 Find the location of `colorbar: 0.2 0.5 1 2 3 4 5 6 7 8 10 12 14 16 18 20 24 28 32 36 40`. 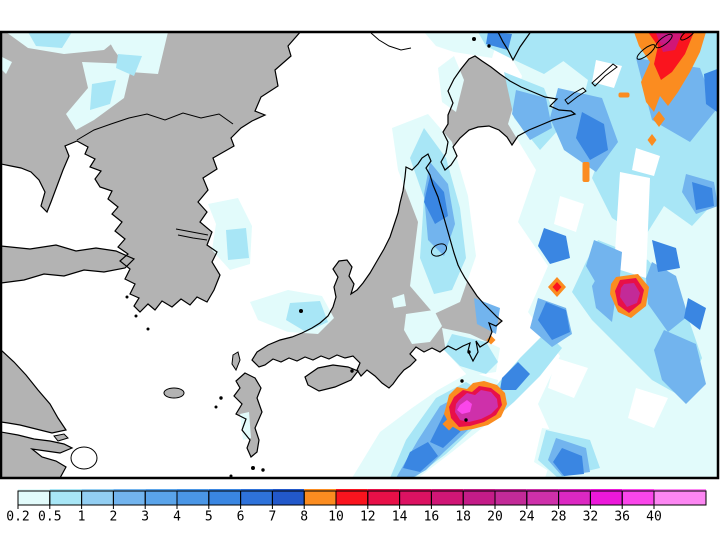

colorbar: 0.2 0.5 1 2 3 4 5 6 7 8 10 12 14 16 18 20 24 28 32 36 40 is located at coordinates (356, 507).